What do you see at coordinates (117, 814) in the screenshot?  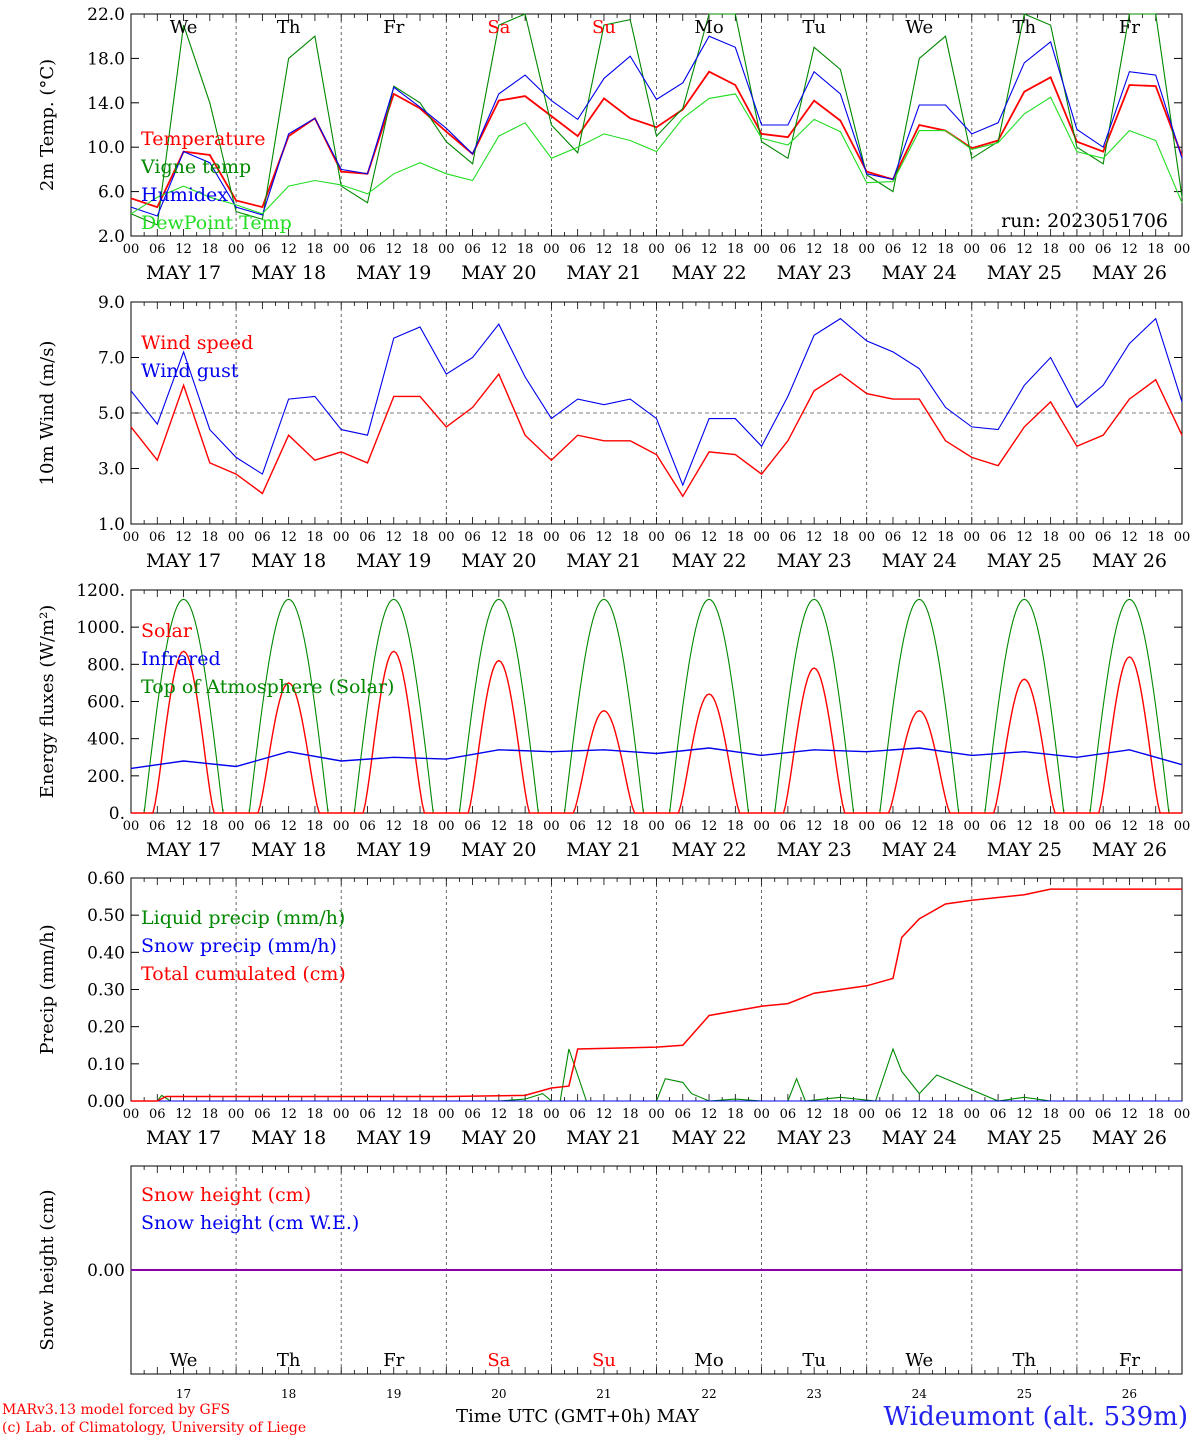 I see `y-tick-label: 0.` at bounding box center [117, 814].